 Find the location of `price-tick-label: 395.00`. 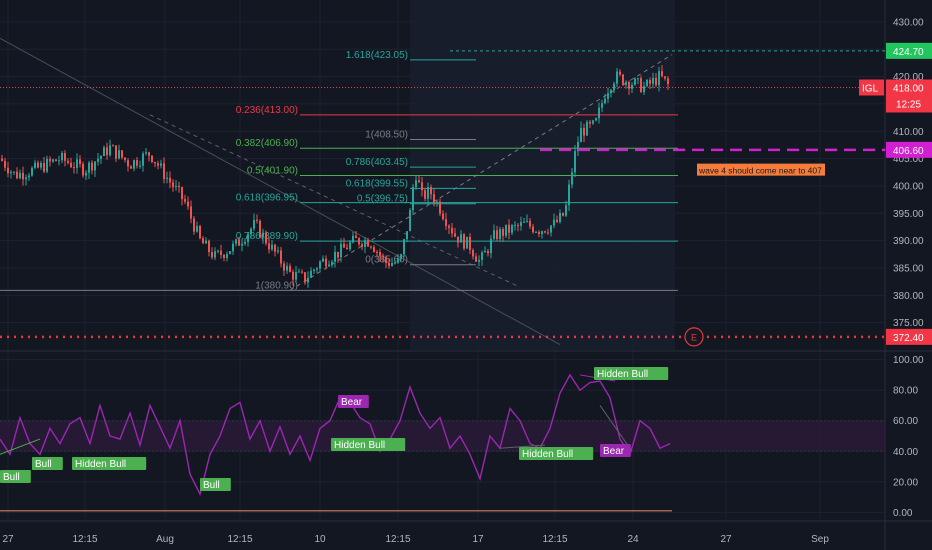

price-tick-label: 395.00 is located at coordinates (908, 214).